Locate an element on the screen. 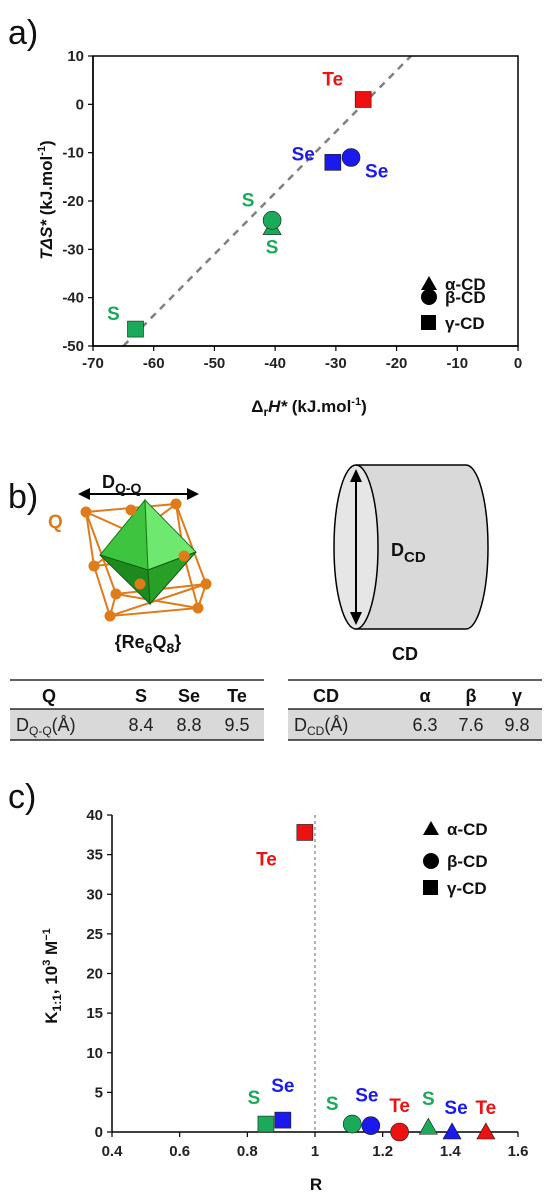  chart-c-point-se-gamma is located at coordinates (283, 1120).